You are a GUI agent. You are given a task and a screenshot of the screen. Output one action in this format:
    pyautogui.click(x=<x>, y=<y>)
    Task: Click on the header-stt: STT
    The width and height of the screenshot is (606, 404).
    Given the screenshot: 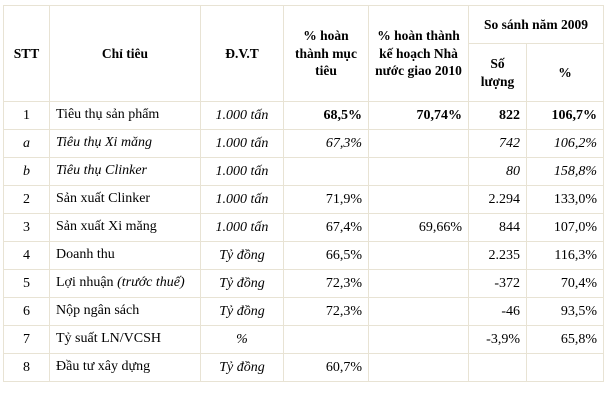 What is the action you would take?
    pyautogui.click(x=26, y=53)
    